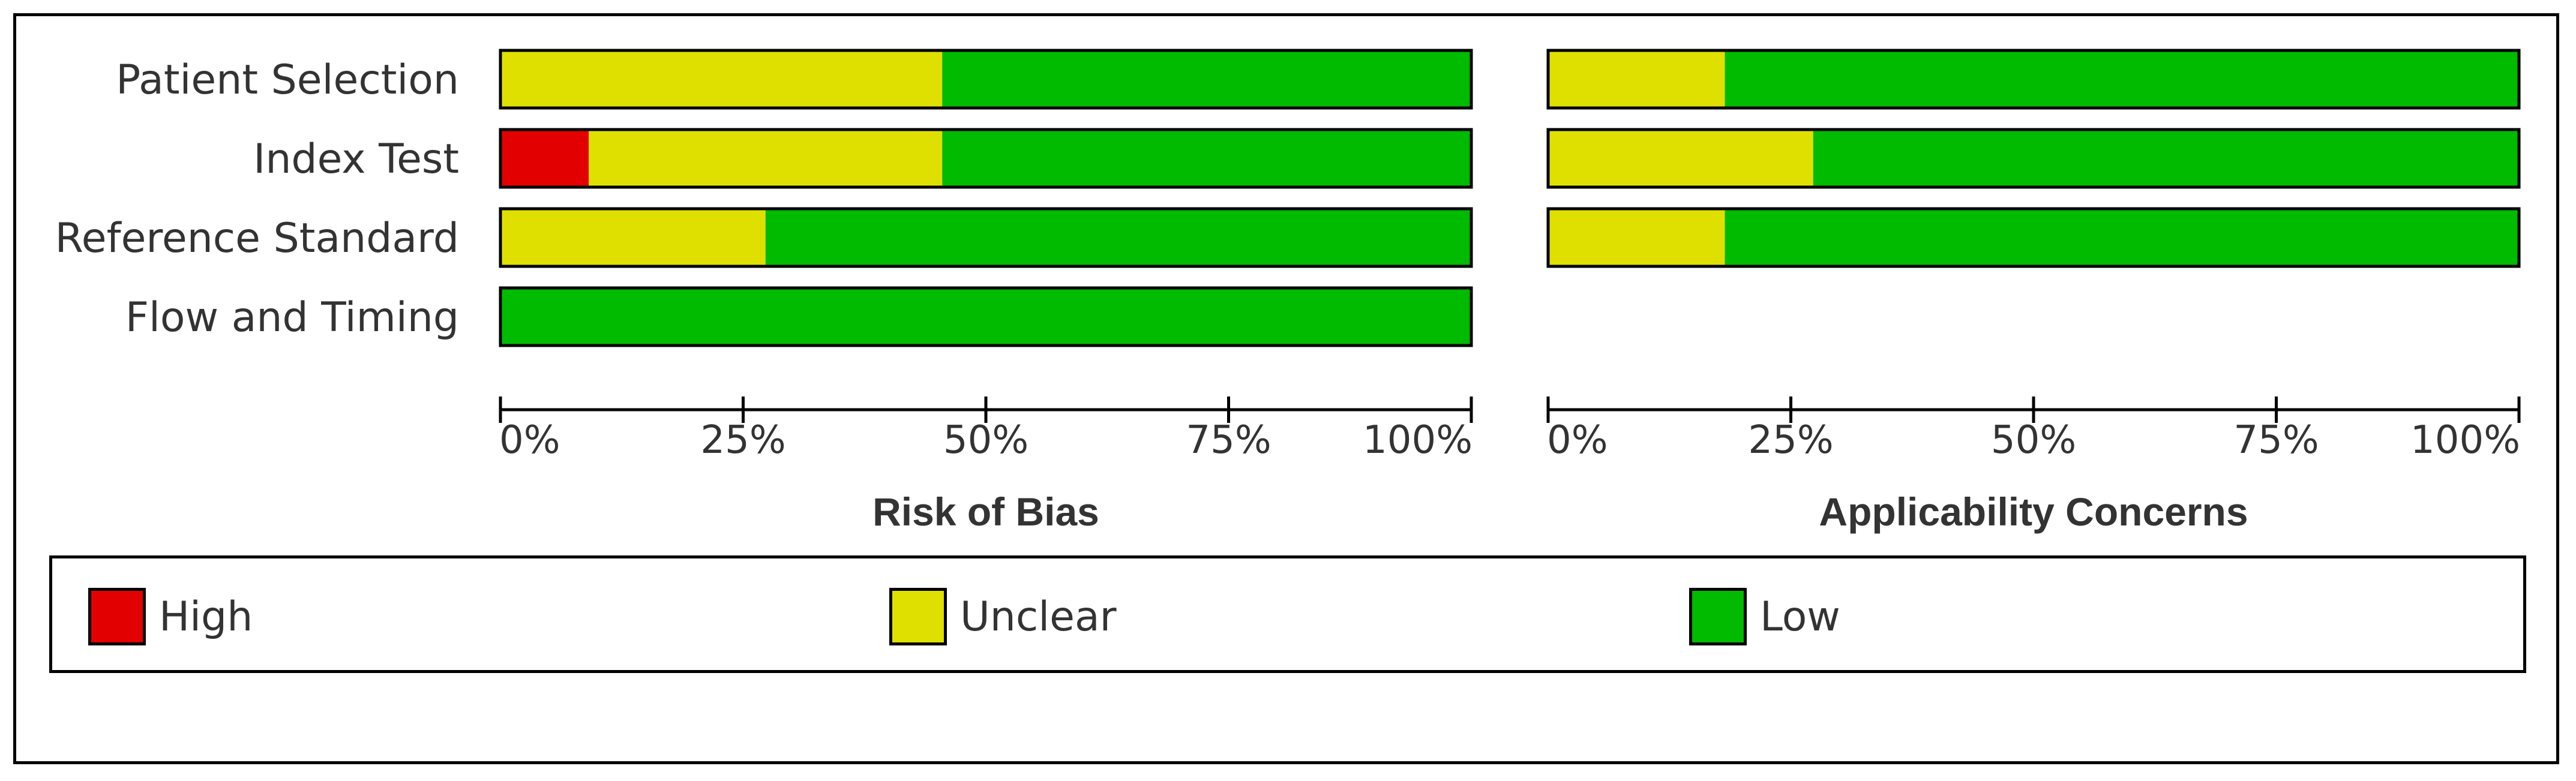 Image resolution: width=2576 pixels, height=781 pixels. What do you see at coordinates (1038, 617) in the screenshot?
I see `legend-label-unclear: Unclear` at bounding box center [1038, 617].